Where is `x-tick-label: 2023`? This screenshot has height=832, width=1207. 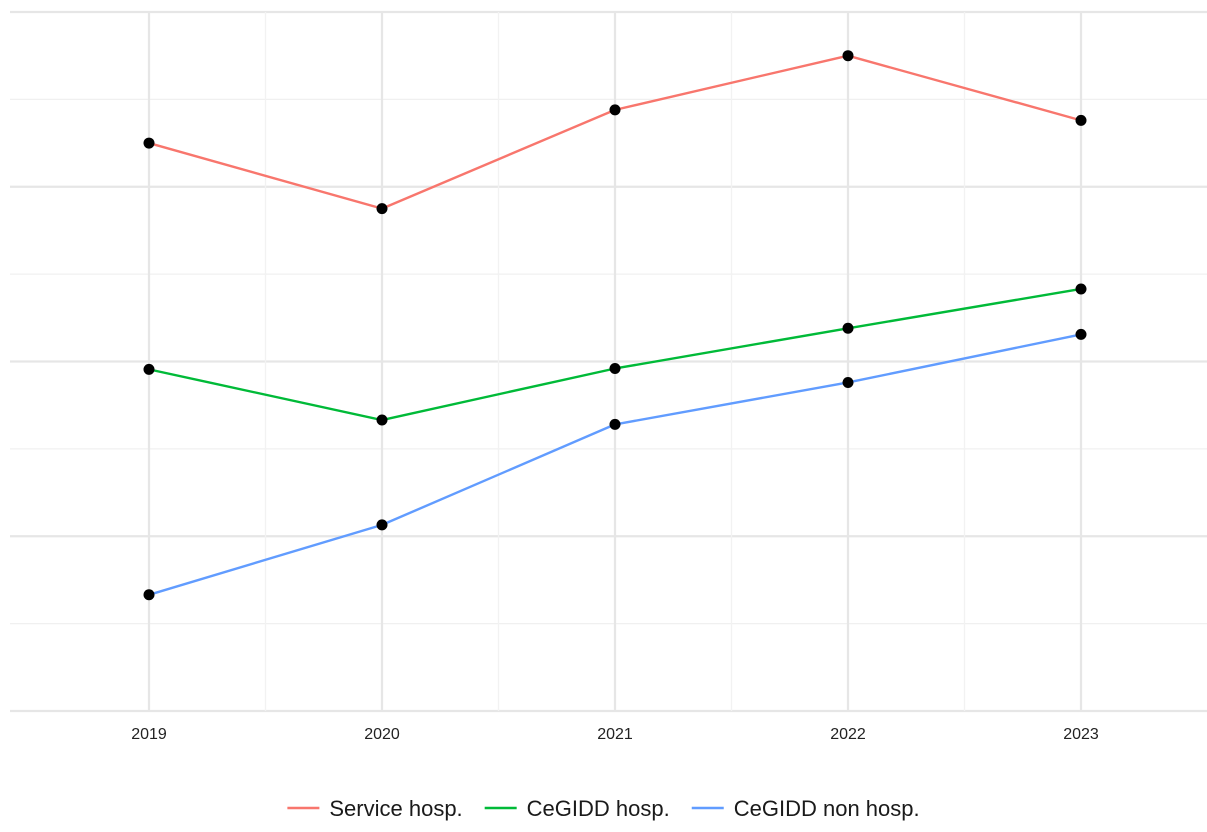 x-tick-label: 2023 is located at coordinates (1081, 734).